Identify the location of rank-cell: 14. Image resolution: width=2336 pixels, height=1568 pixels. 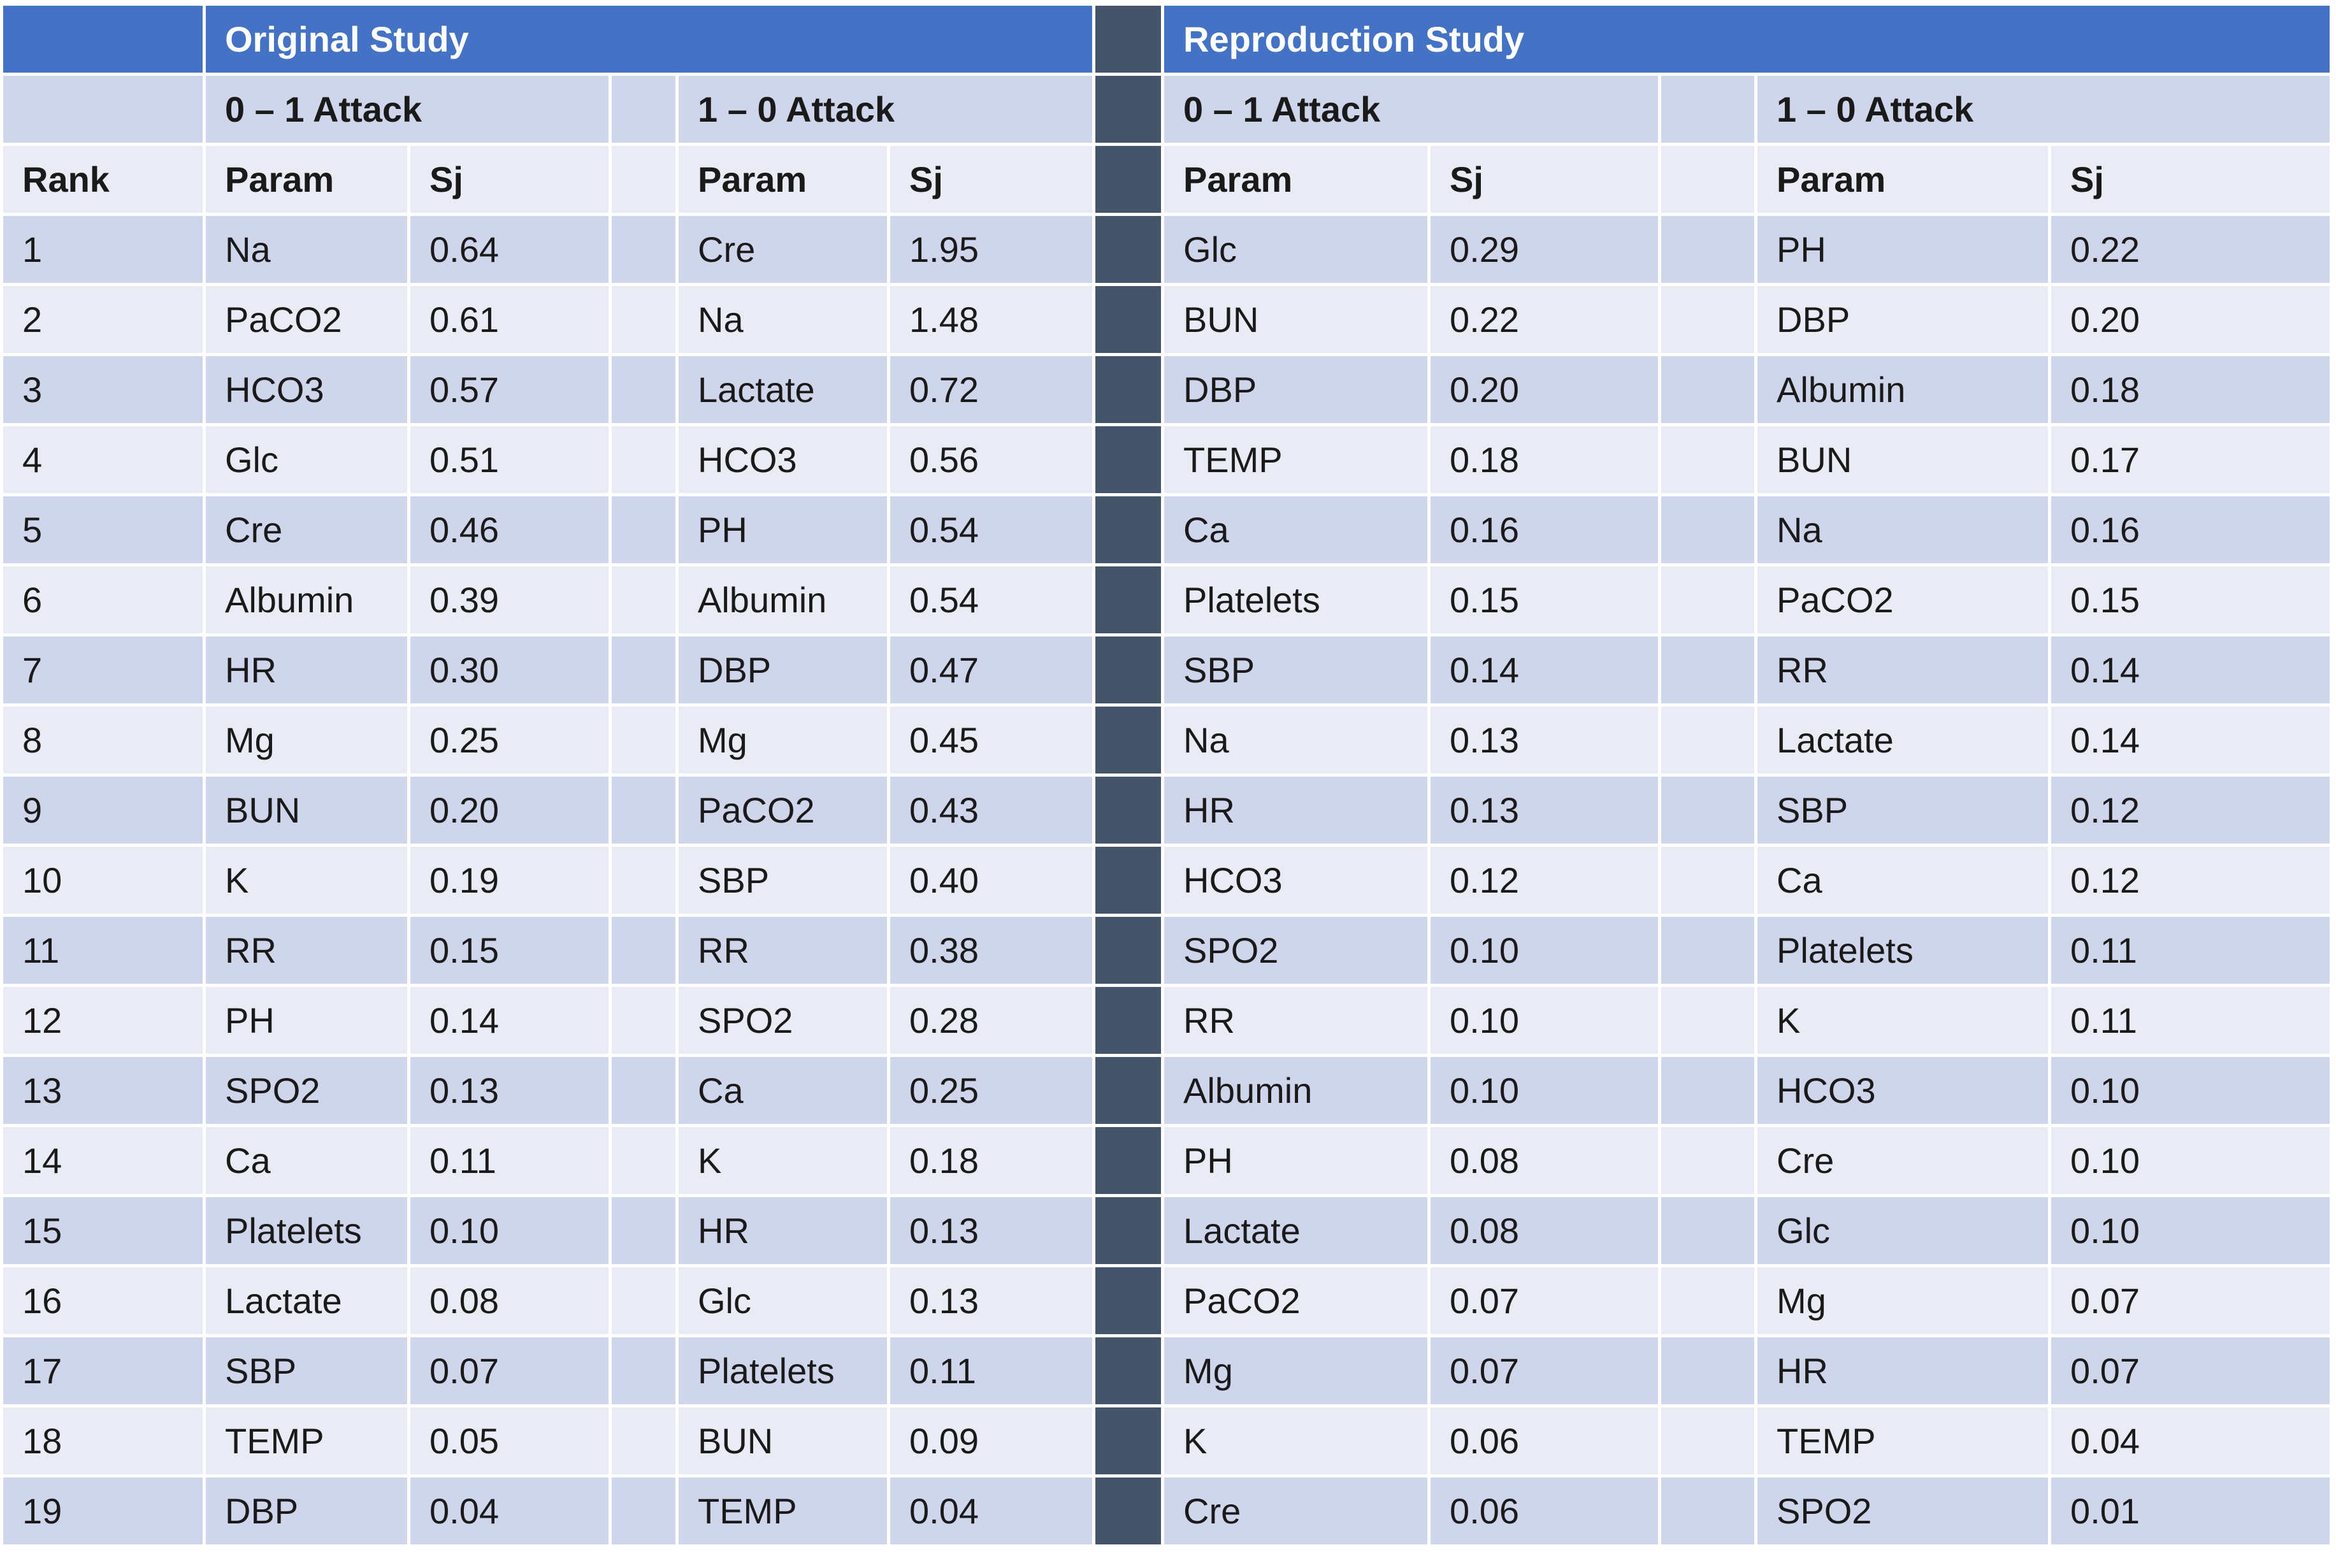
(104, 1162).